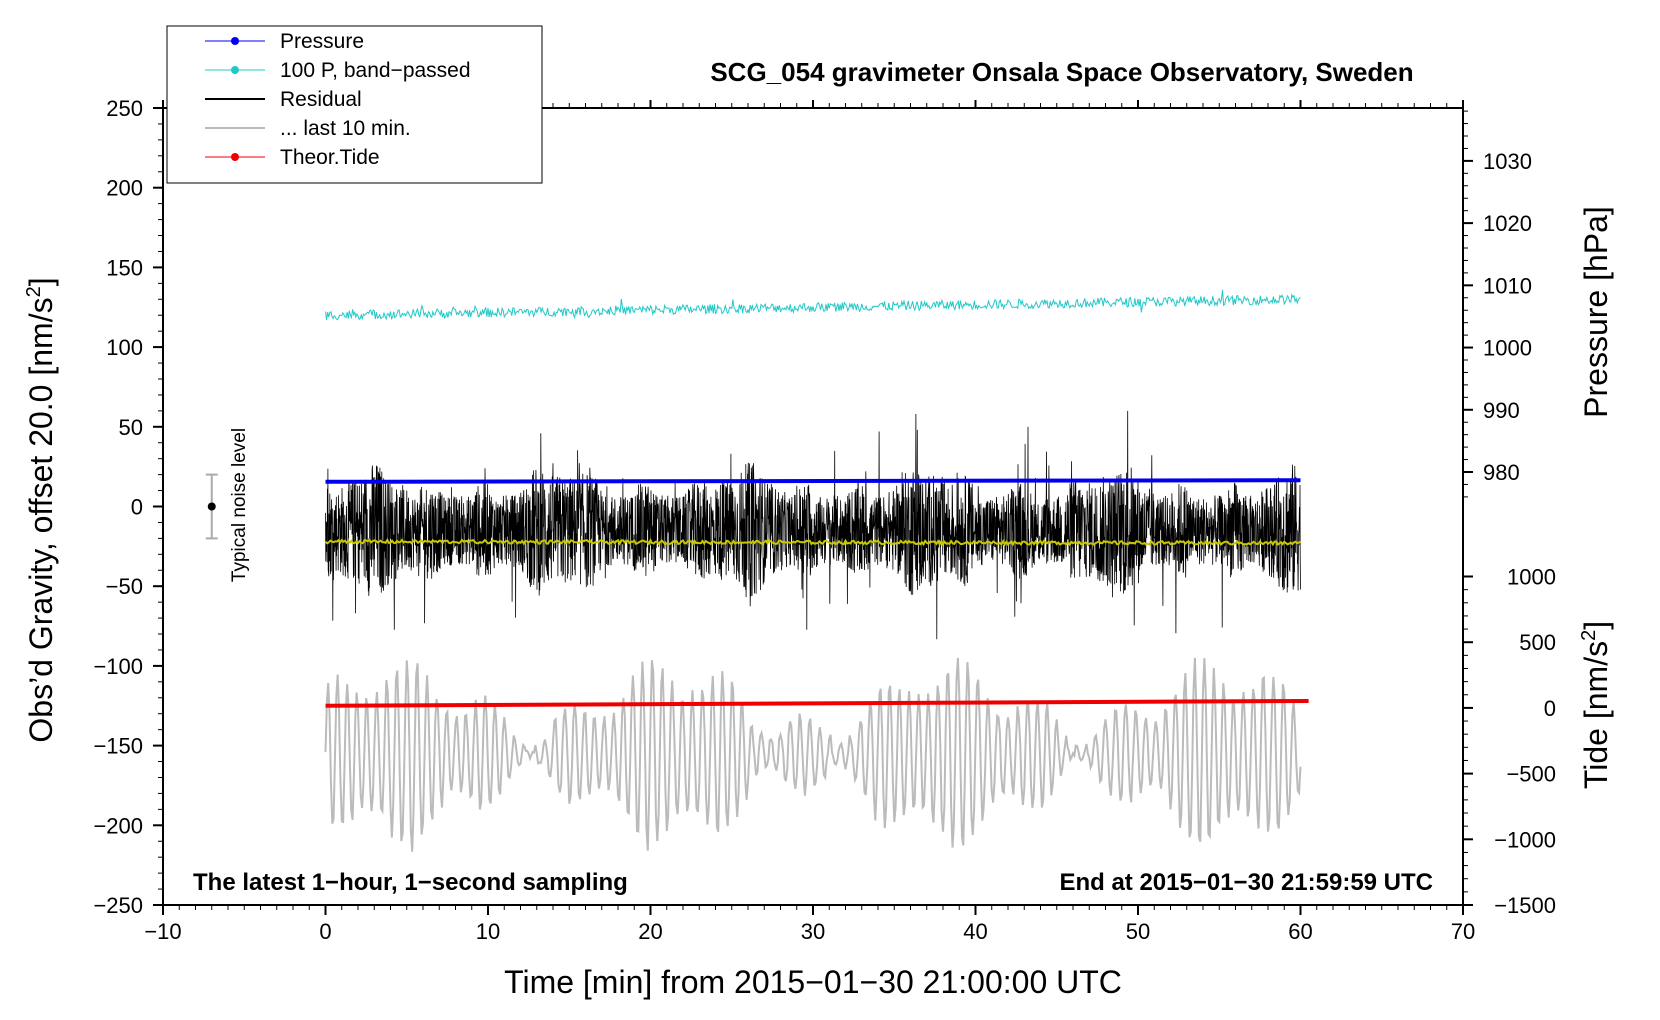  I want to click on legend-label: Residual, so click(321, 99).